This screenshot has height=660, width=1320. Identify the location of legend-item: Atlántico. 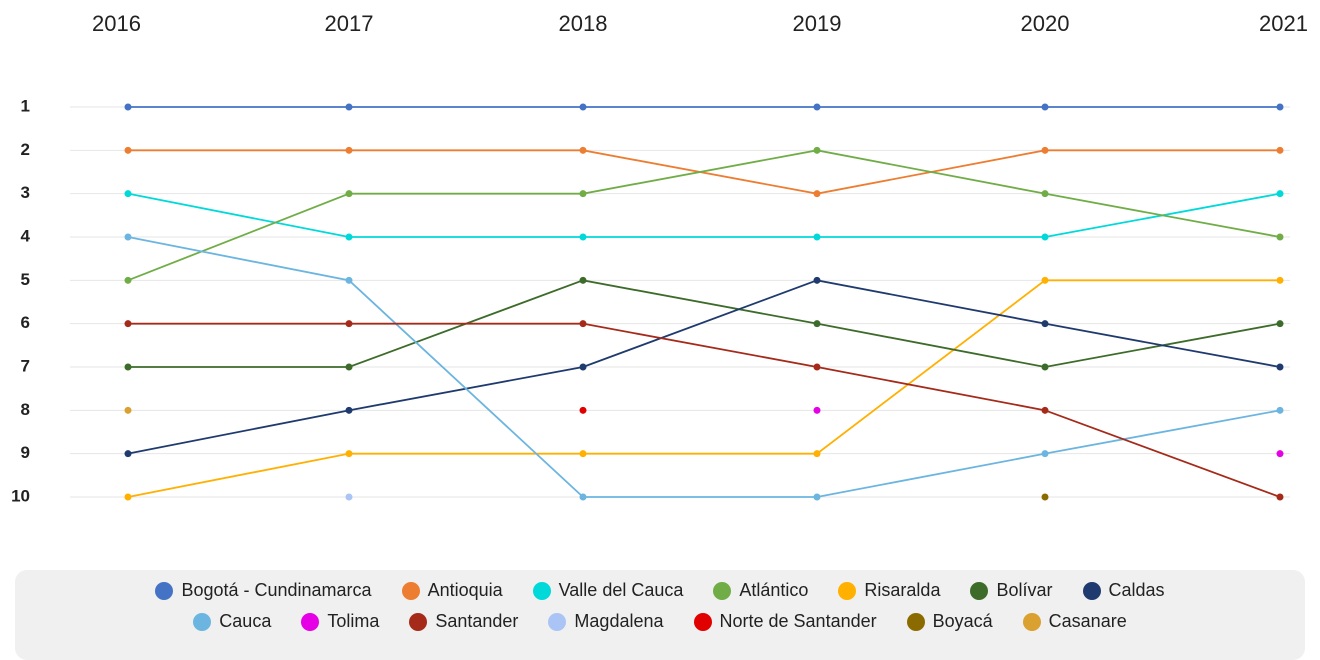
(760, 590).